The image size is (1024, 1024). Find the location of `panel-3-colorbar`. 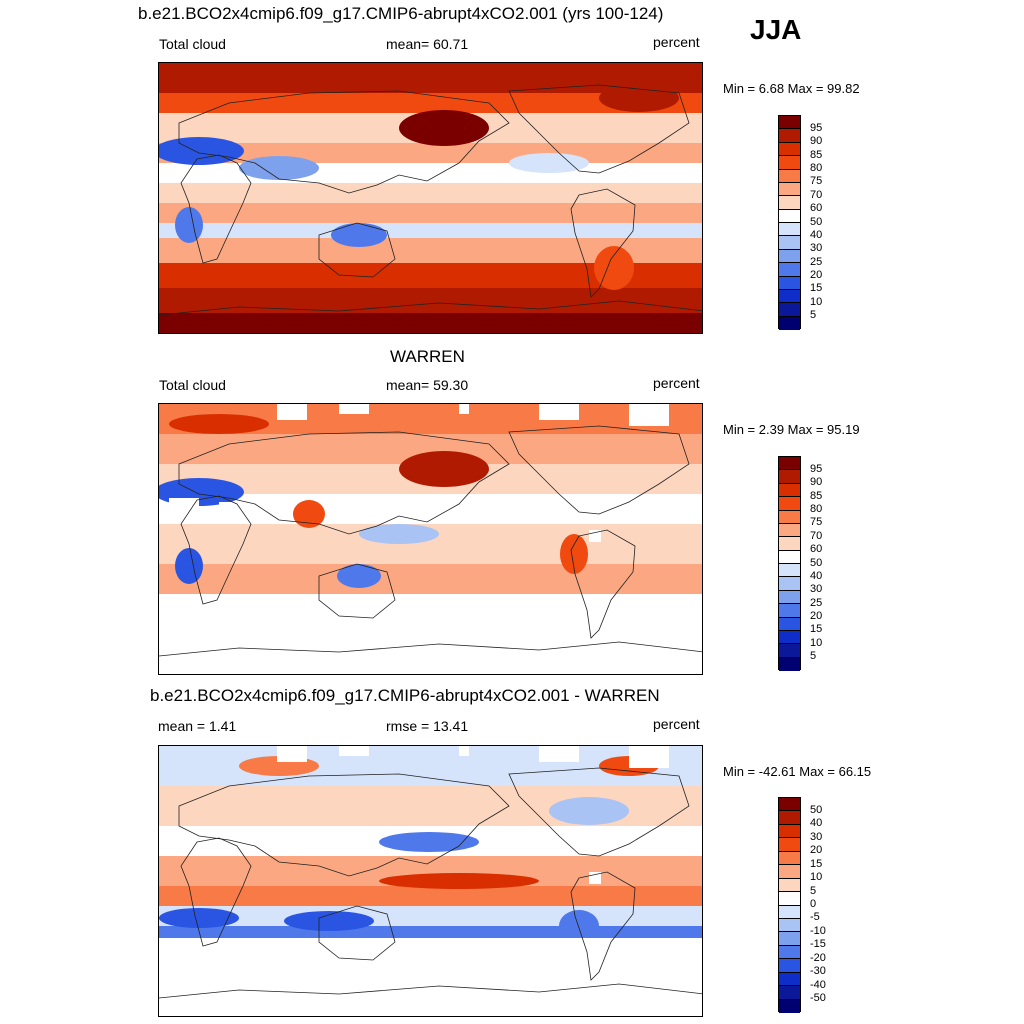

panel-3-colorbar is located at coordinates (789, 905).